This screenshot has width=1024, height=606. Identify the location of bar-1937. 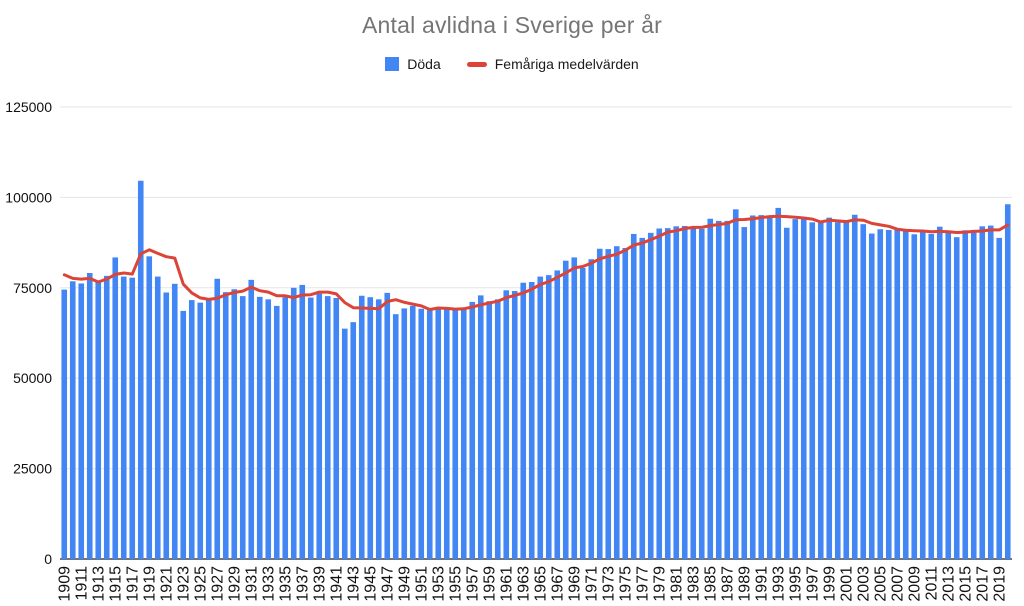
(302, 421).